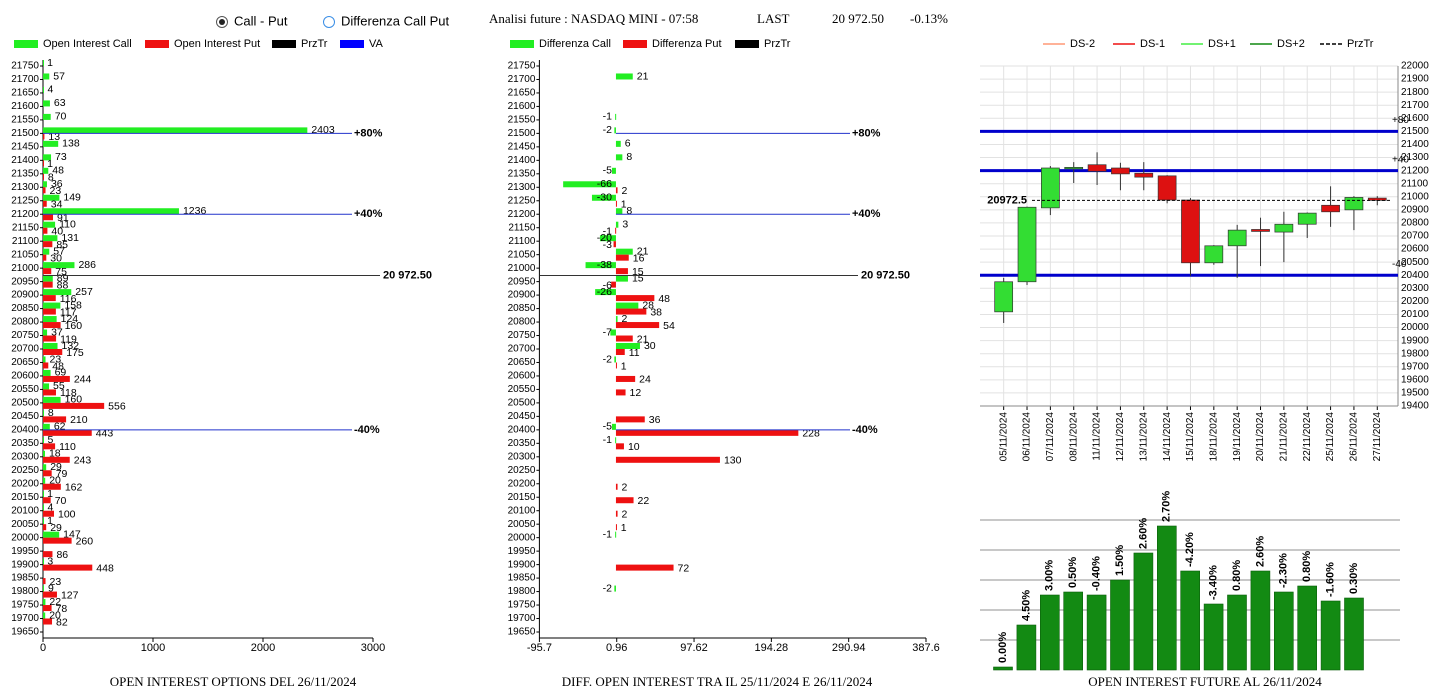  Describe the element at coordinates (1260, 437) in the screenshot. I see `x-tick-label: 20/11/2024` at that location.